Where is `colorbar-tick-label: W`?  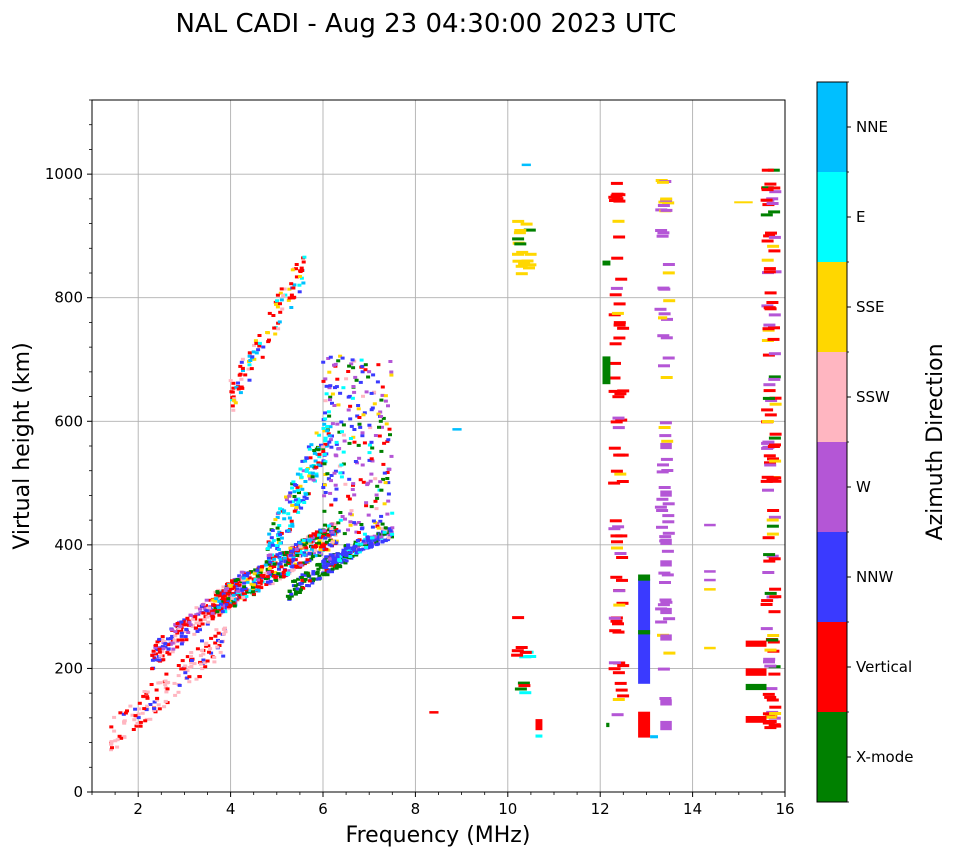
colorbar-tick-label: W is located at coordinates (863, 487).